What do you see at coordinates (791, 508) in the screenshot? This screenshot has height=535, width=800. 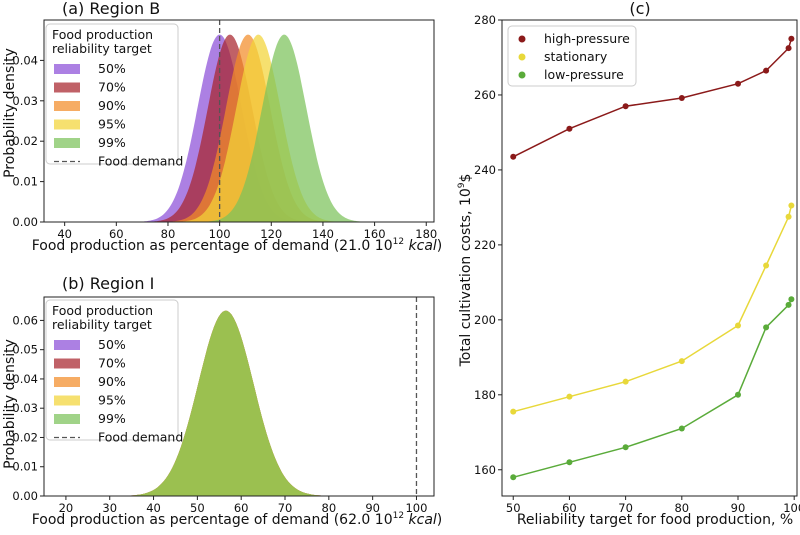 I see `c-xtick-label: 100` at bounding box center [791, 508].